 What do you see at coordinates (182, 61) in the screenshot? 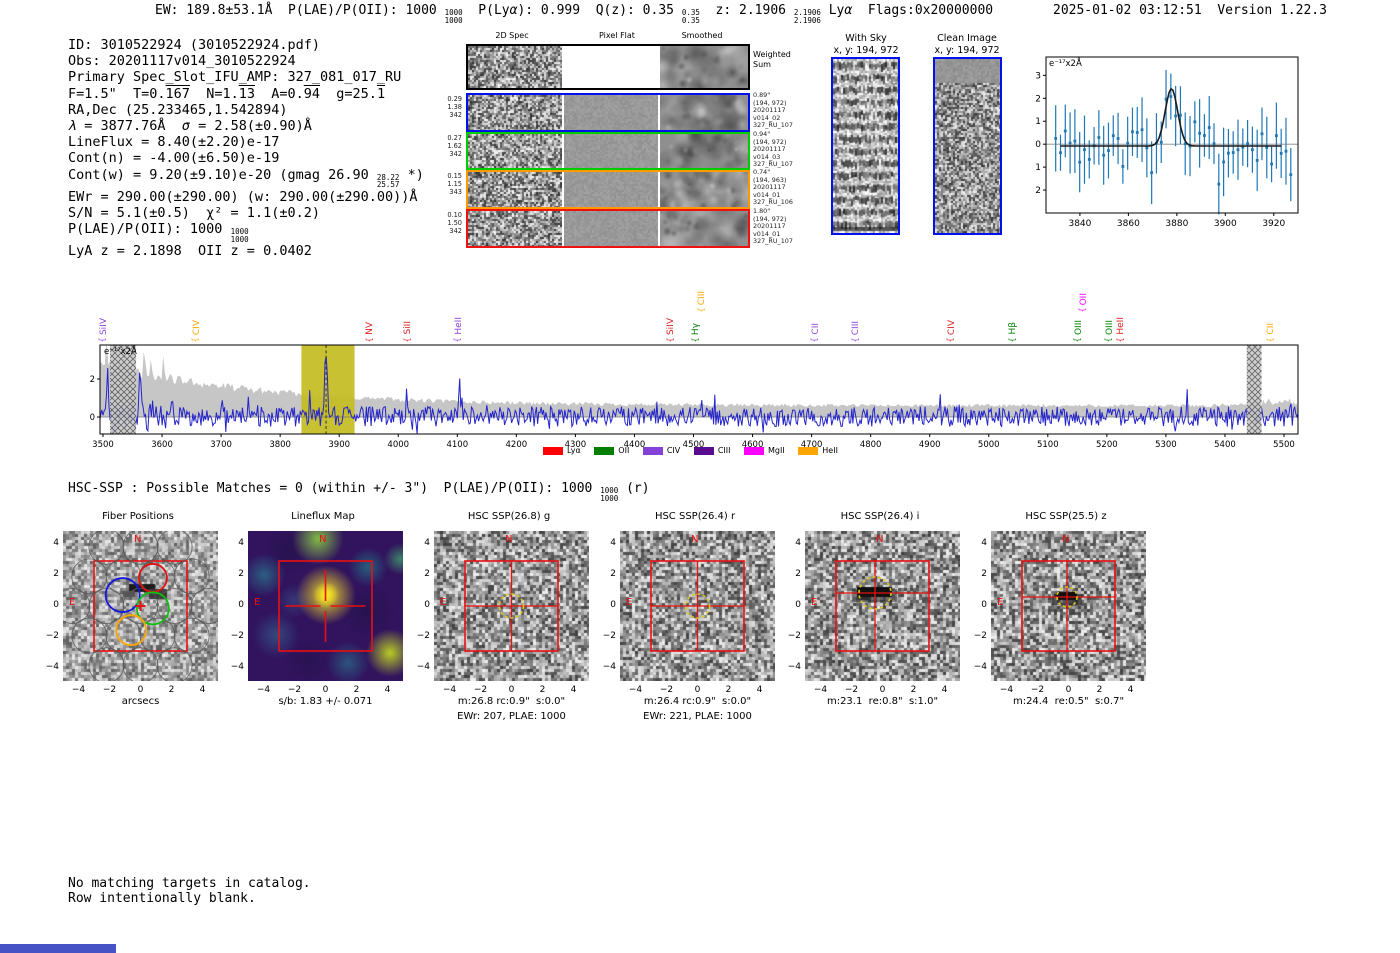
I see `info-line: Obs: 20201117v014_3010522924` at bounding box center [182, 61].